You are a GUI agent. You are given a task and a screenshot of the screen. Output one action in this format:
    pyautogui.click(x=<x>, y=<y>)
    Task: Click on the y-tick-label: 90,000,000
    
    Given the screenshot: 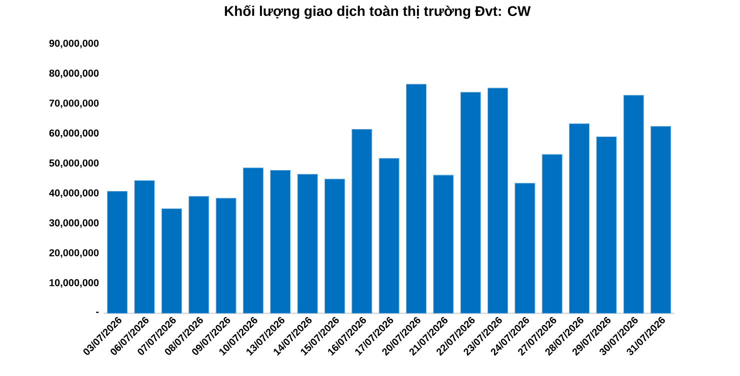 What is the action you would take?
    pyautogui.click(x=74, y=44)
    